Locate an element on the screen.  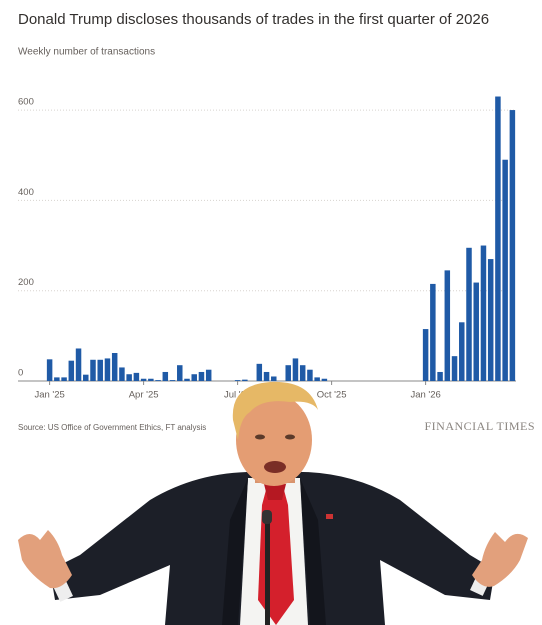
x-tick-label: Jan '26 is located at coordinates (425, 395).